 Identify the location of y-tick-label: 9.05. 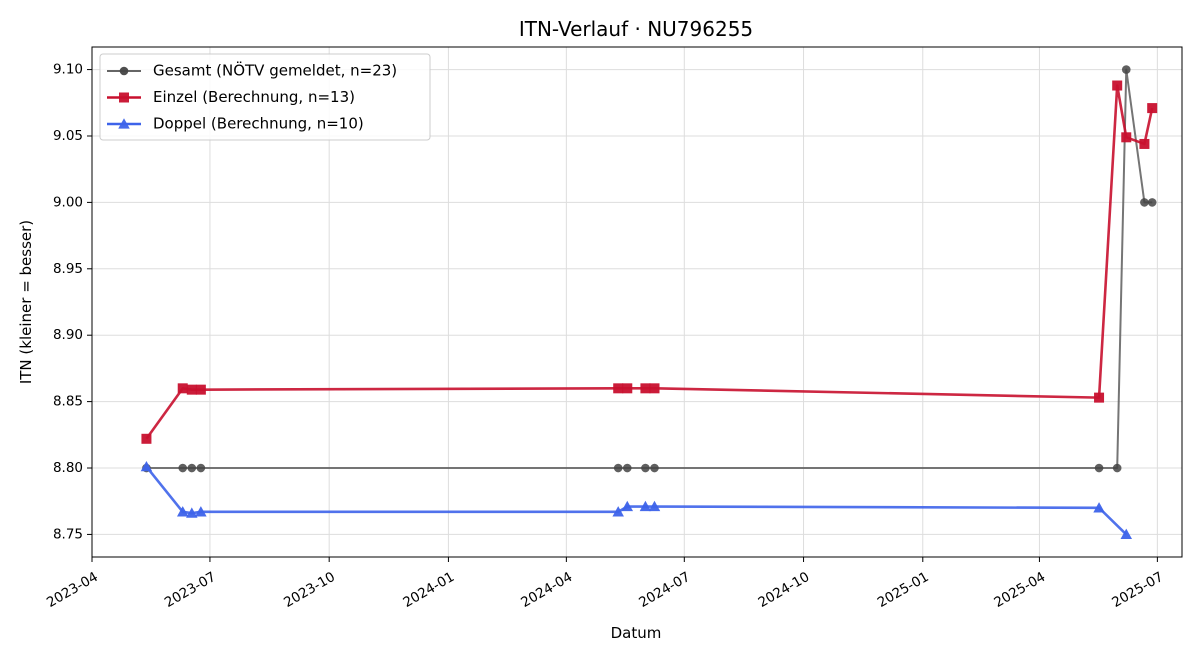
(68, 136).